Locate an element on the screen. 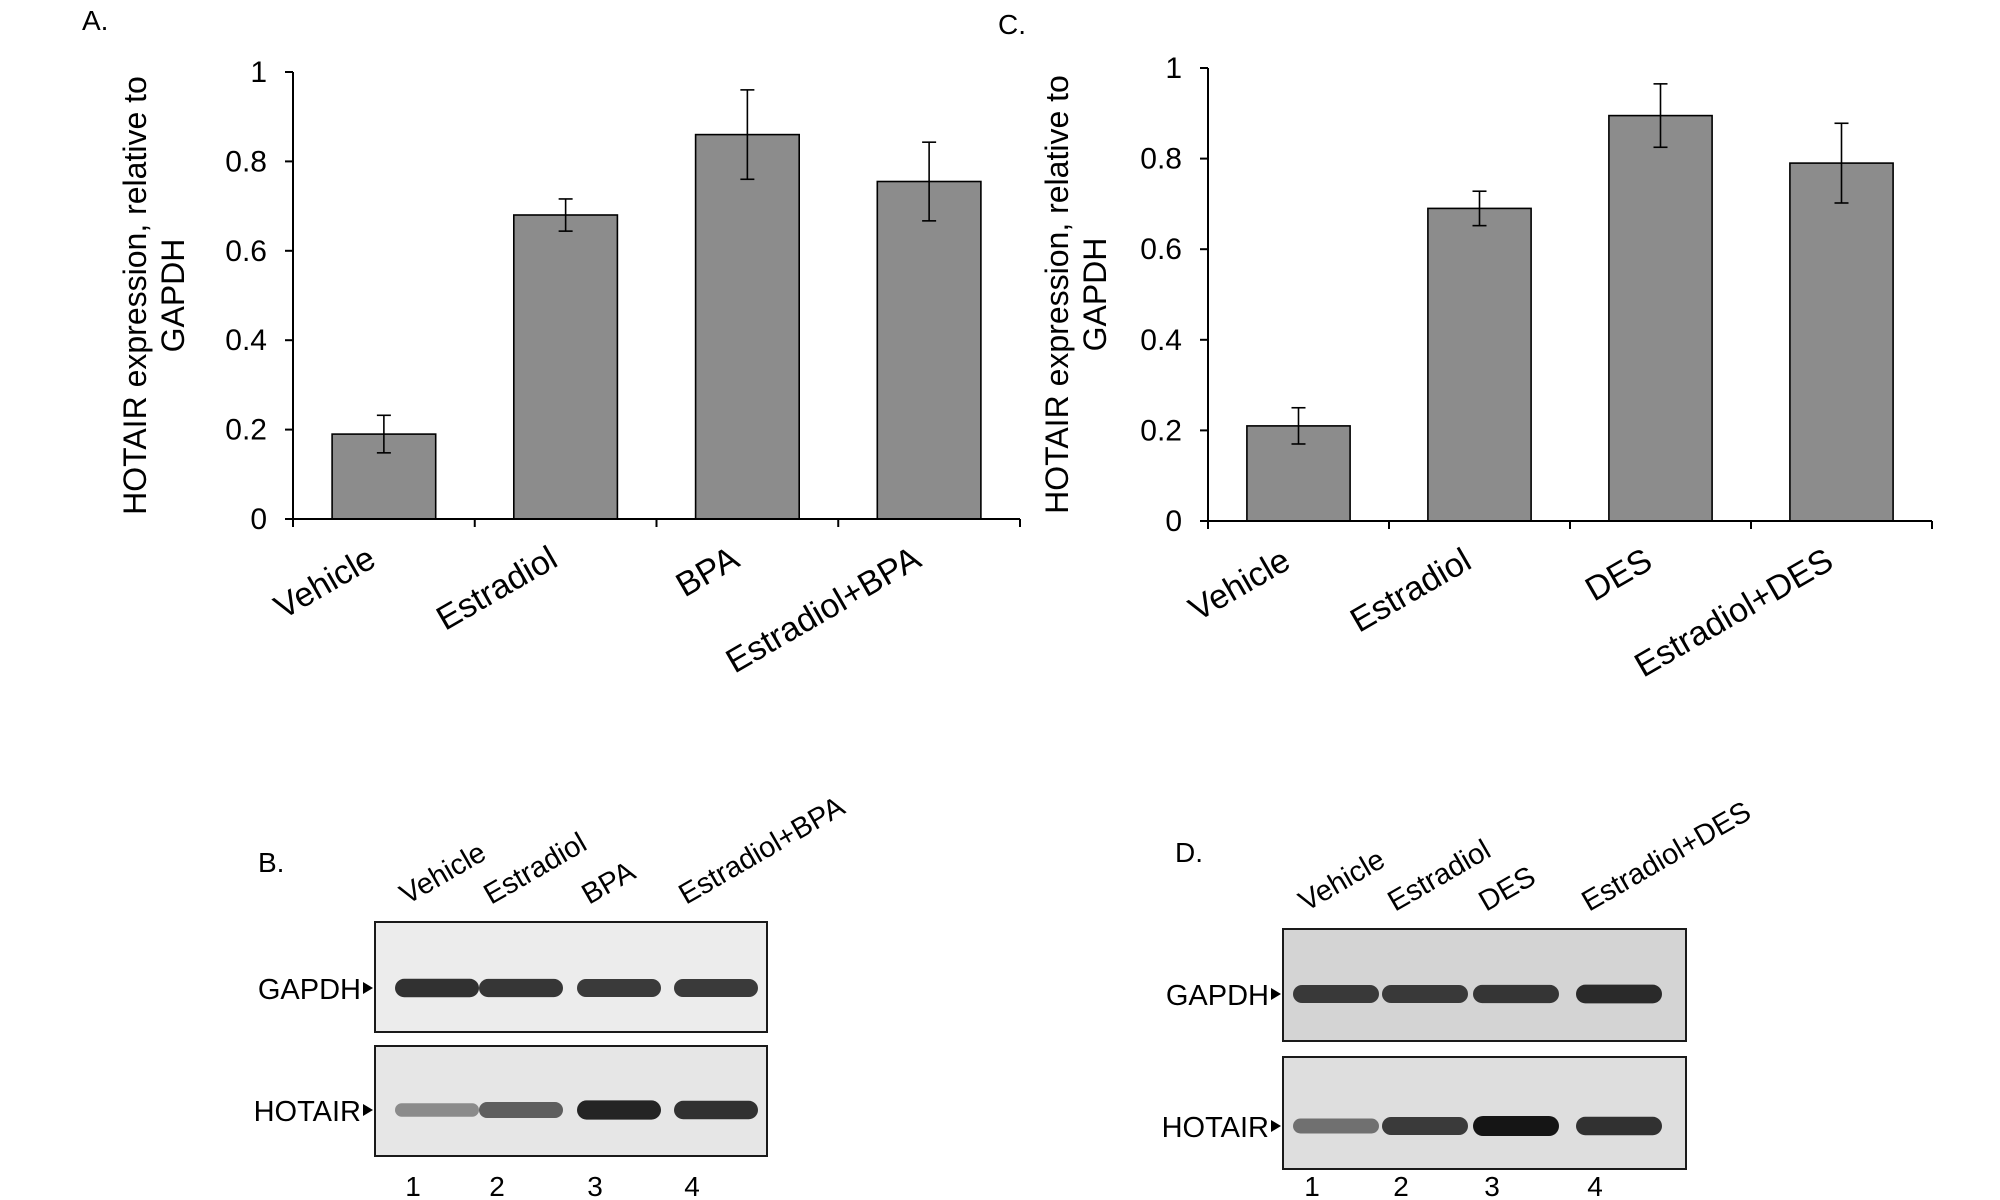 The width and height of the screenshot is (2000, 1200). bar-bpa is located at coordinates (747, 326).